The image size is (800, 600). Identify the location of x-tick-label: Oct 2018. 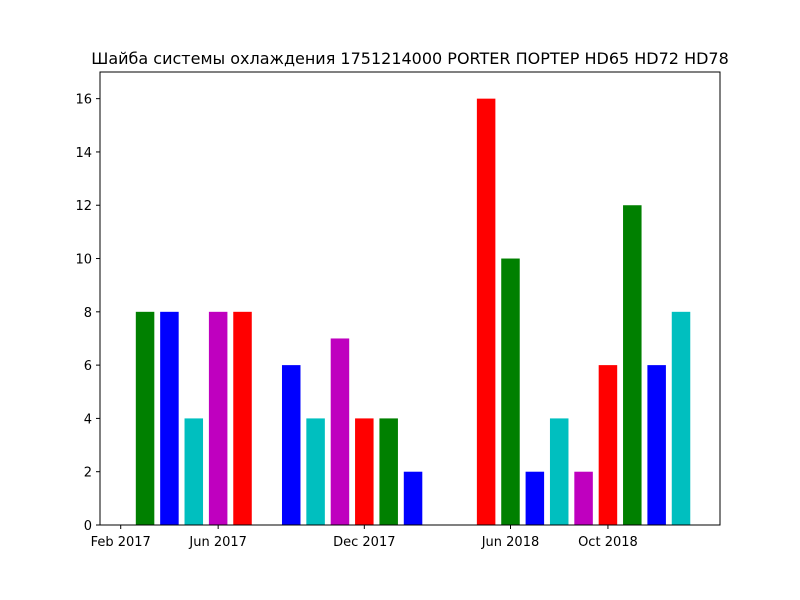
(608, 542).